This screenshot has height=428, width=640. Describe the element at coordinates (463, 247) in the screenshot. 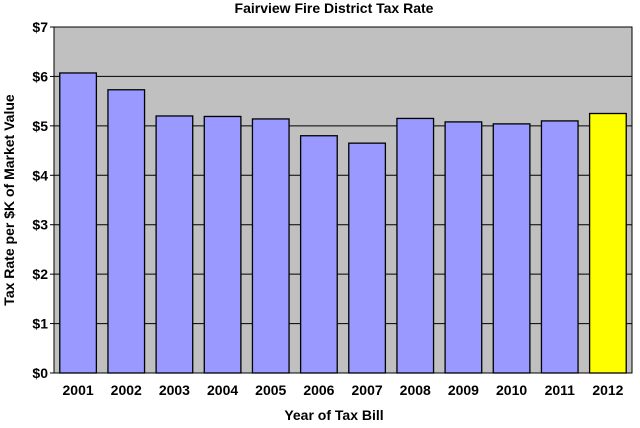

I see `bar-2009` at that location.